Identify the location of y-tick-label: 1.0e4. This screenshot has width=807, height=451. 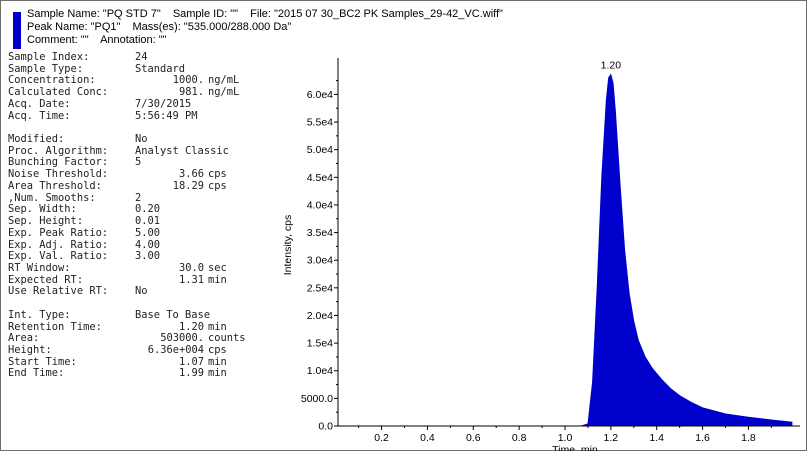
(320, 371).